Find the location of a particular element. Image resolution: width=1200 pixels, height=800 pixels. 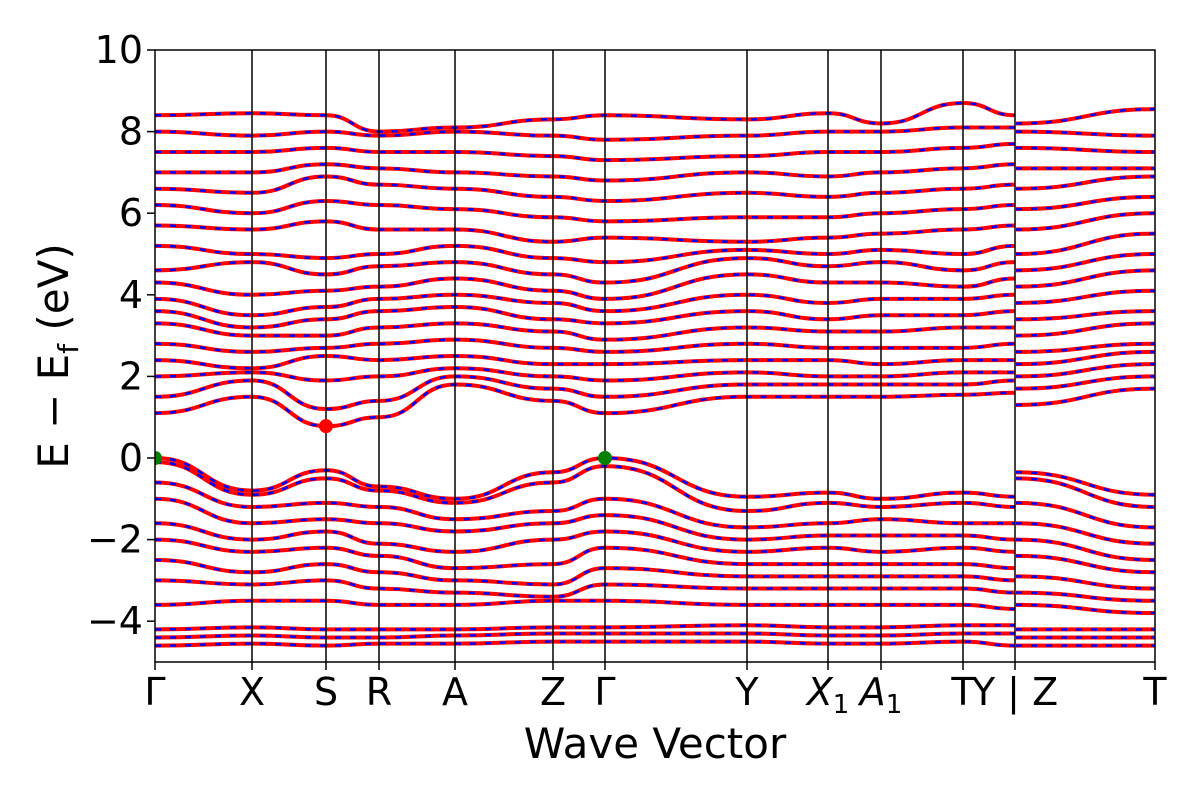

band-7-spin-down is located at coordinates (655, 591).